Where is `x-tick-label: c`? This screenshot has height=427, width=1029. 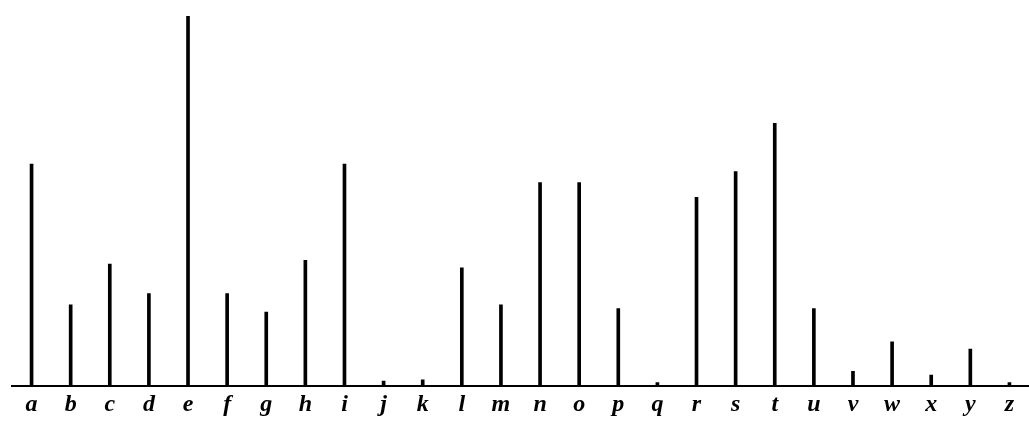 x-tick-label: c is located at coordinates (110, 402).